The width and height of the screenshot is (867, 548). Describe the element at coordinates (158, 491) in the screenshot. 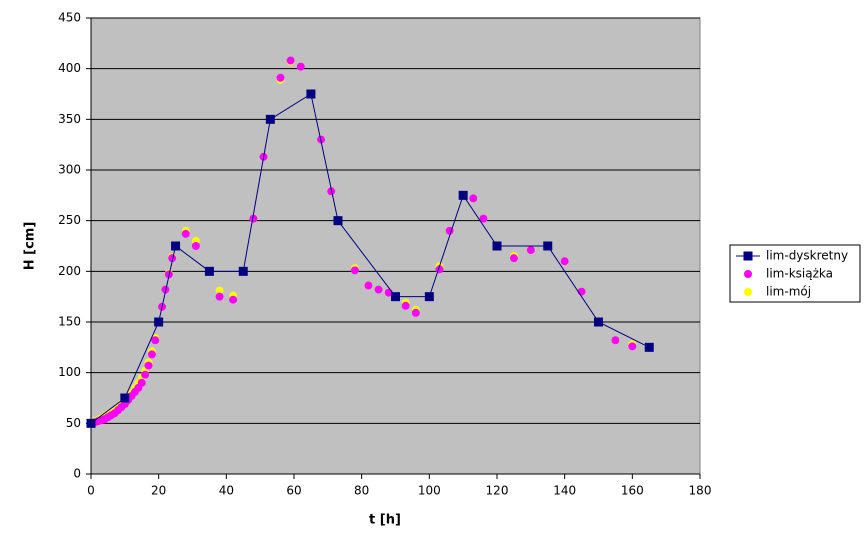

I see `x-tick-label: 20` at that location.